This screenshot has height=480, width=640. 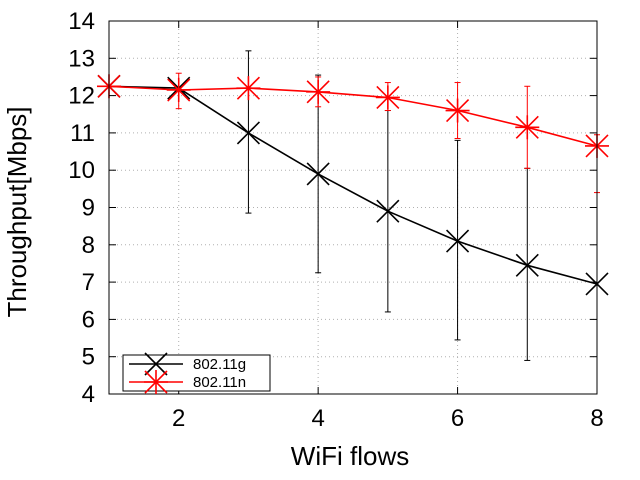 I want to click on y-tick-label: 12, so click(x=81, y=96).